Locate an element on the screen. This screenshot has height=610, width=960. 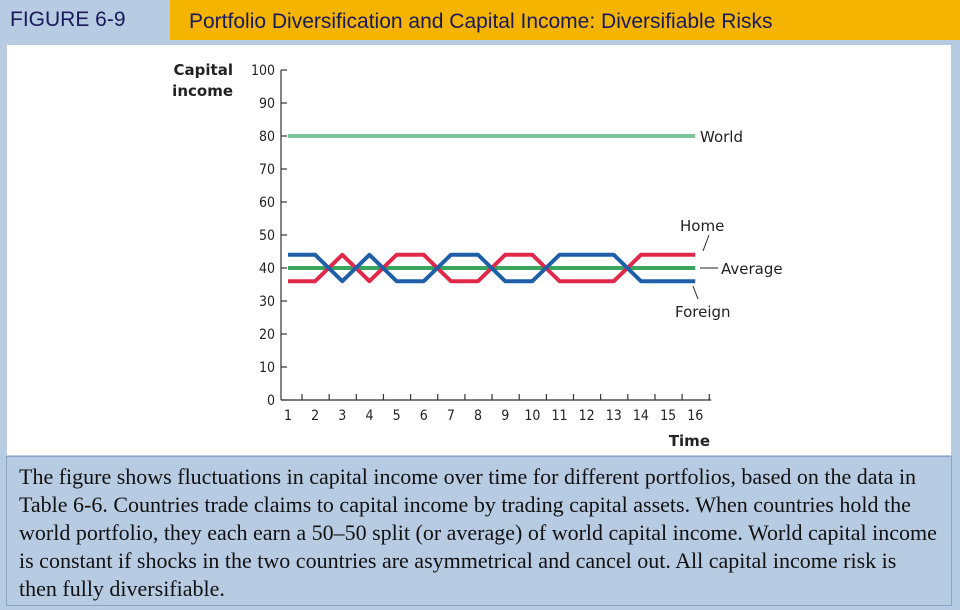
y-tick-label: 10 is located at coordinates (267, 368).